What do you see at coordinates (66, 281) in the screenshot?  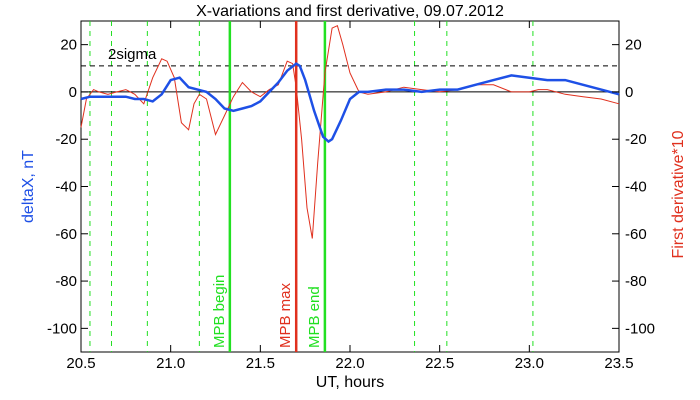 I see `y-tick-label-left: -80` at bounding box center [66, 281].